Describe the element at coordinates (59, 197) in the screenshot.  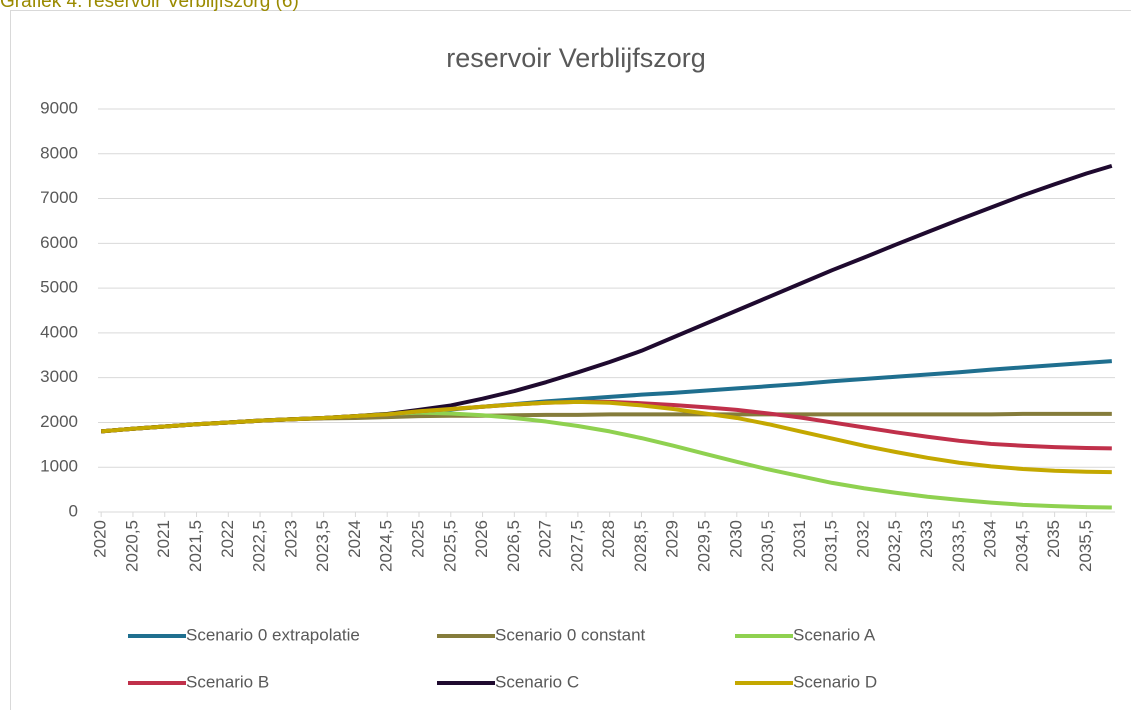
I see `y-tick-label: 7000` at that location.